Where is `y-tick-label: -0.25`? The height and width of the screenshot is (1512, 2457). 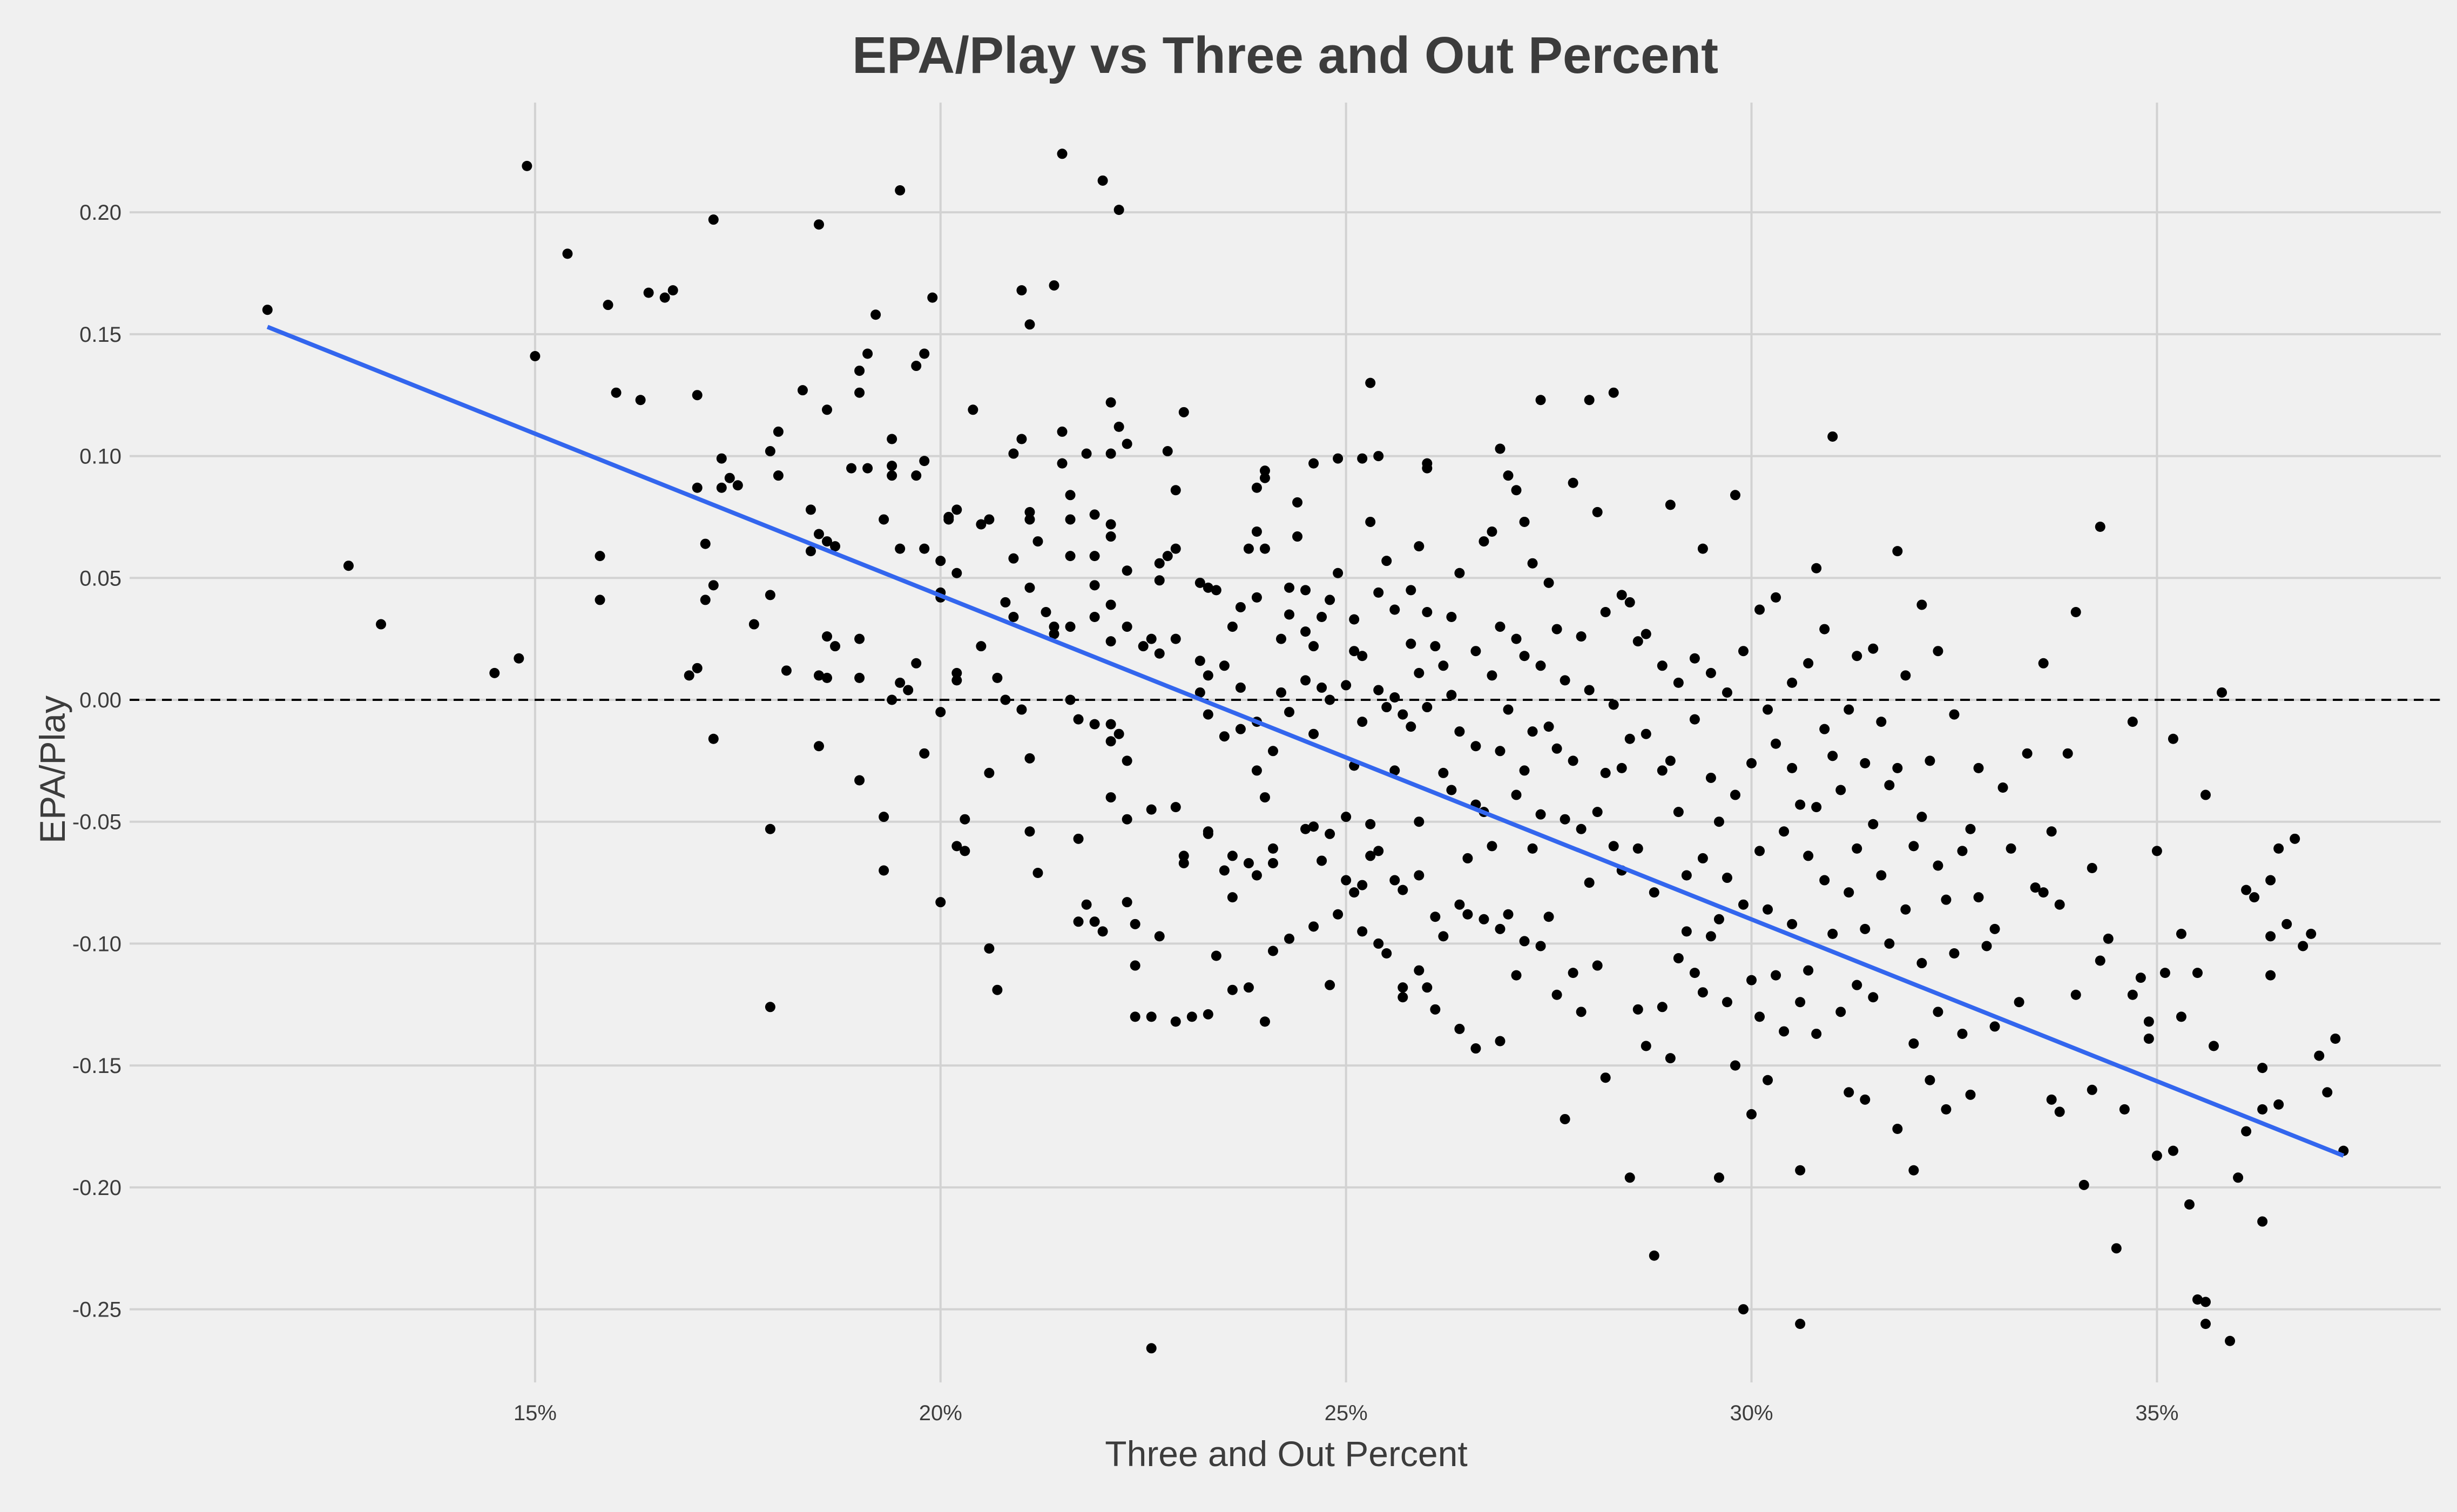
y-tick-label: -0.25 is located at coordinates (97, 1310).